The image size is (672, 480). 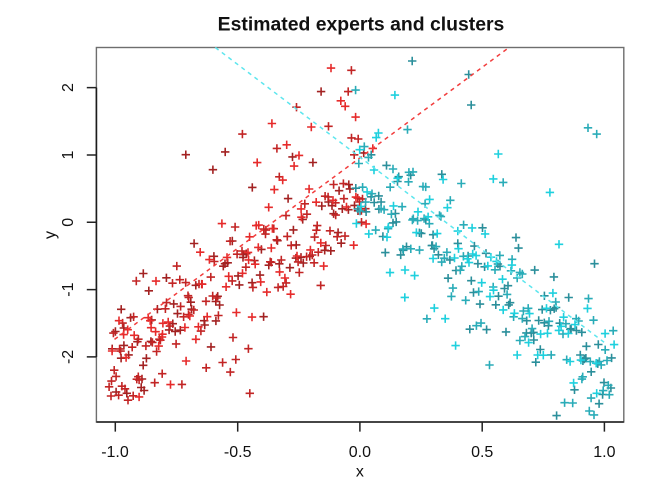 I want to click on svg-text: 0, so click(x=68, y=222).